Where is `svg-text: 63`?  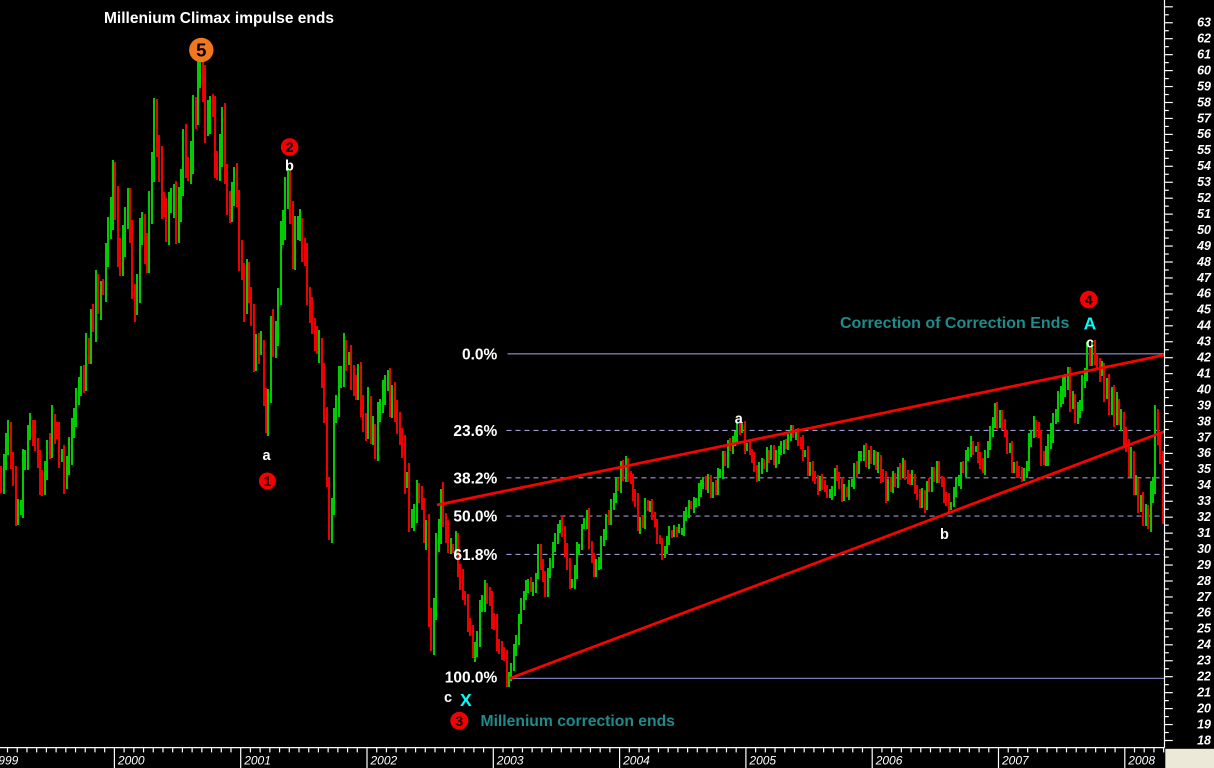
svg-text: 63 is located at coordinates (1204, 23).